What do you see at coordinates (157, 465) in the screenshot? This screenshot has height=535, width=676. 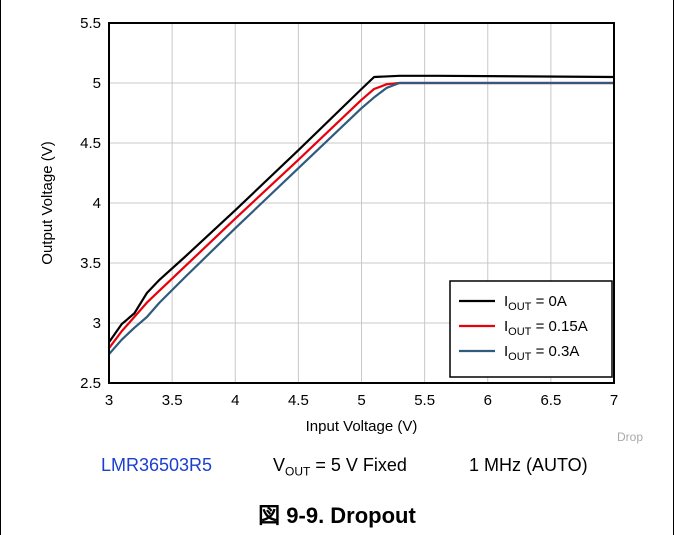 I see `device-name: LMR36503R5` at bounding box center [157, 465].